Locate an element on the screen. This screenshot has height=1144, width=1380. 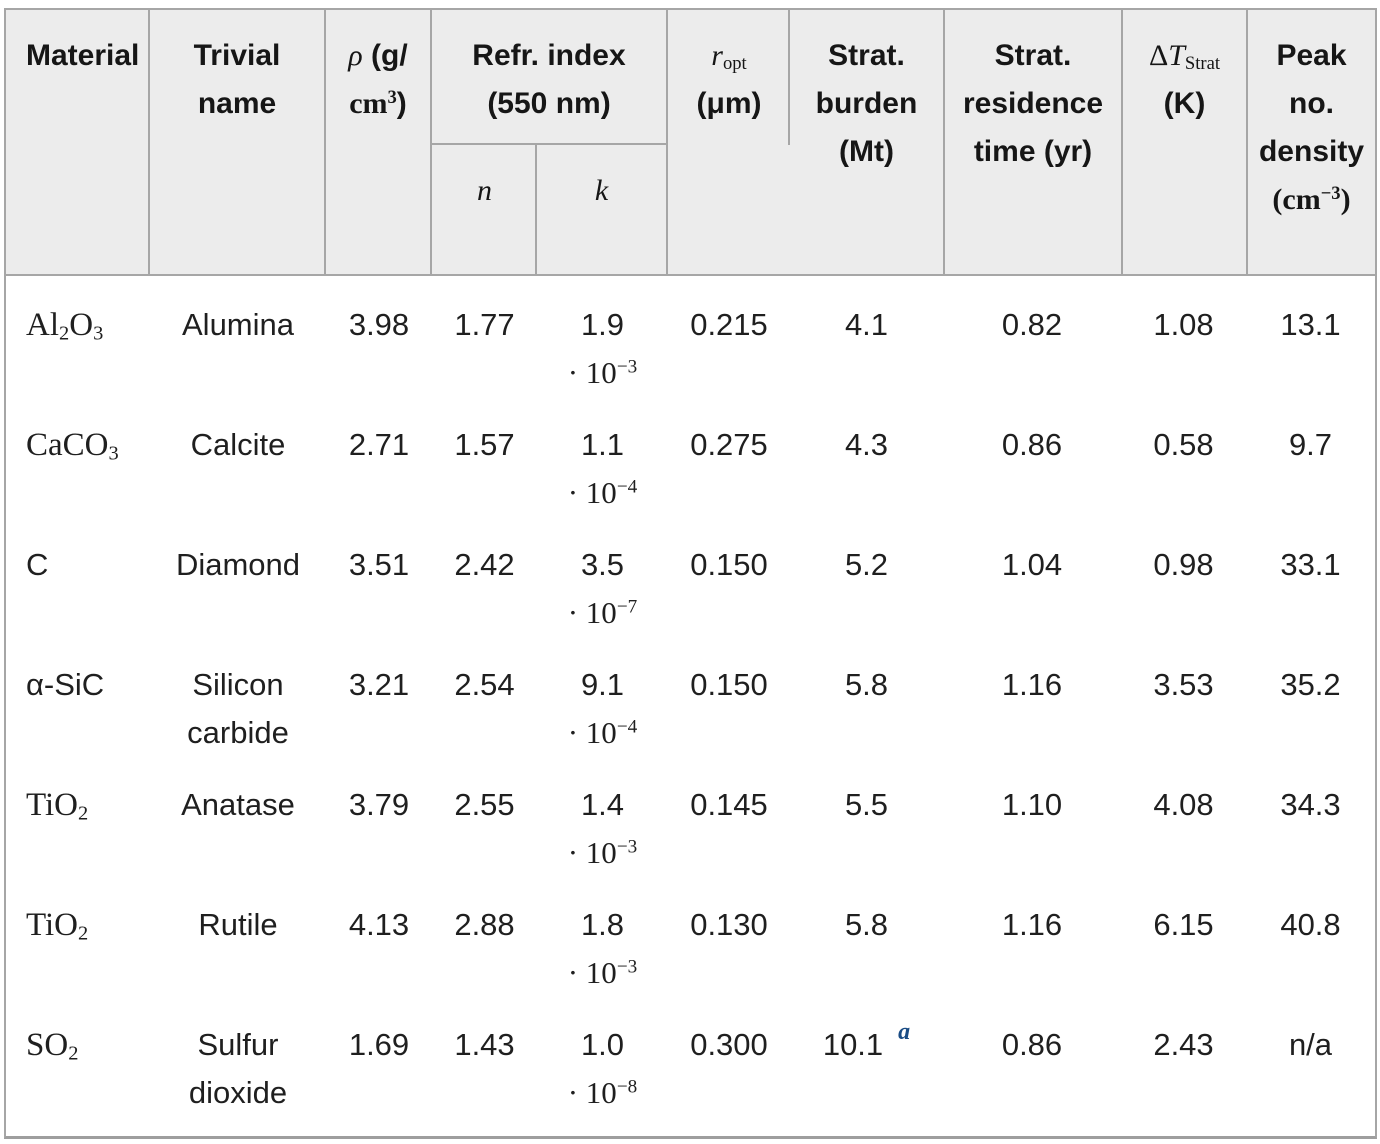
cell-ropt: 0.275 is located at coordinates (729, 444).